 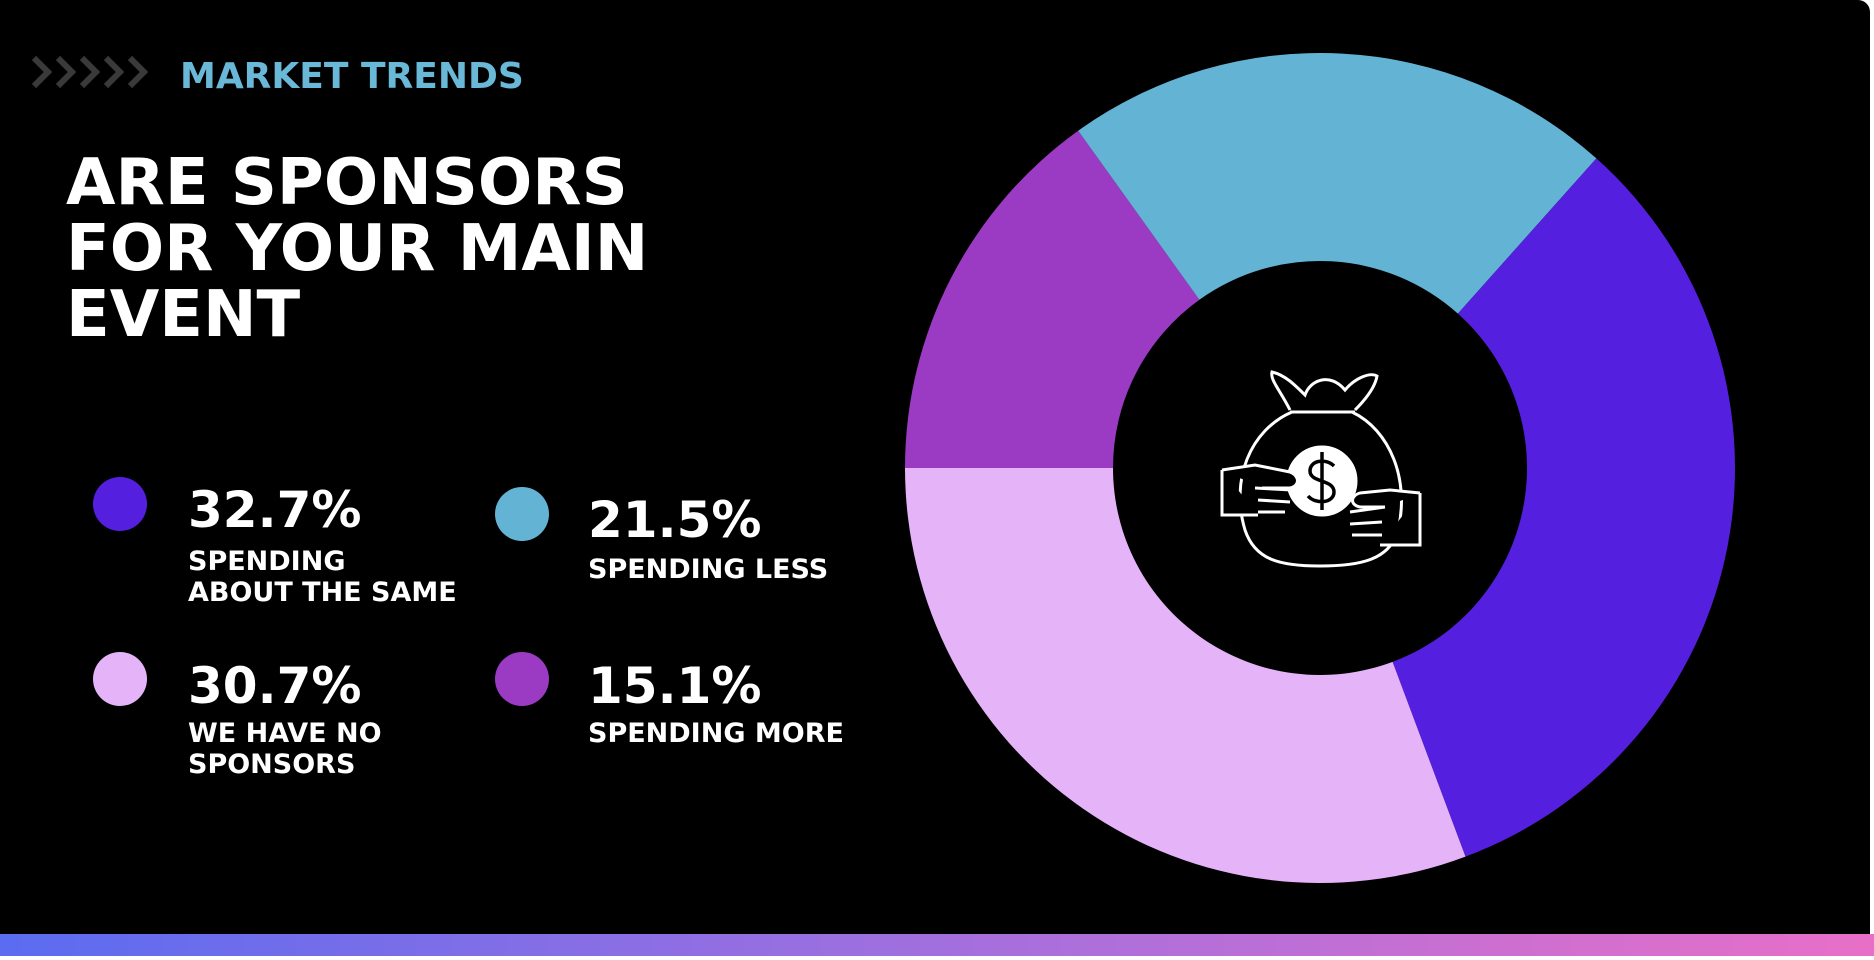 What do you see at coordinates (90, 72) in the screenshot?
I see `chevrons` at bounding box center [90, 72].